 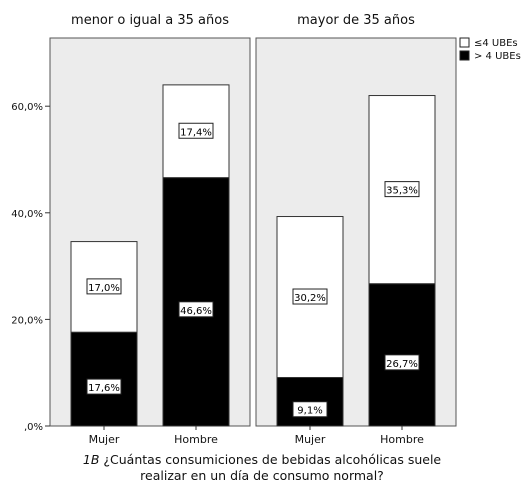 What do you see at coordinates (356, 20) in the screenshot?
I see `panel-title: mayor de 35 años` at bounding box center [356, 20].